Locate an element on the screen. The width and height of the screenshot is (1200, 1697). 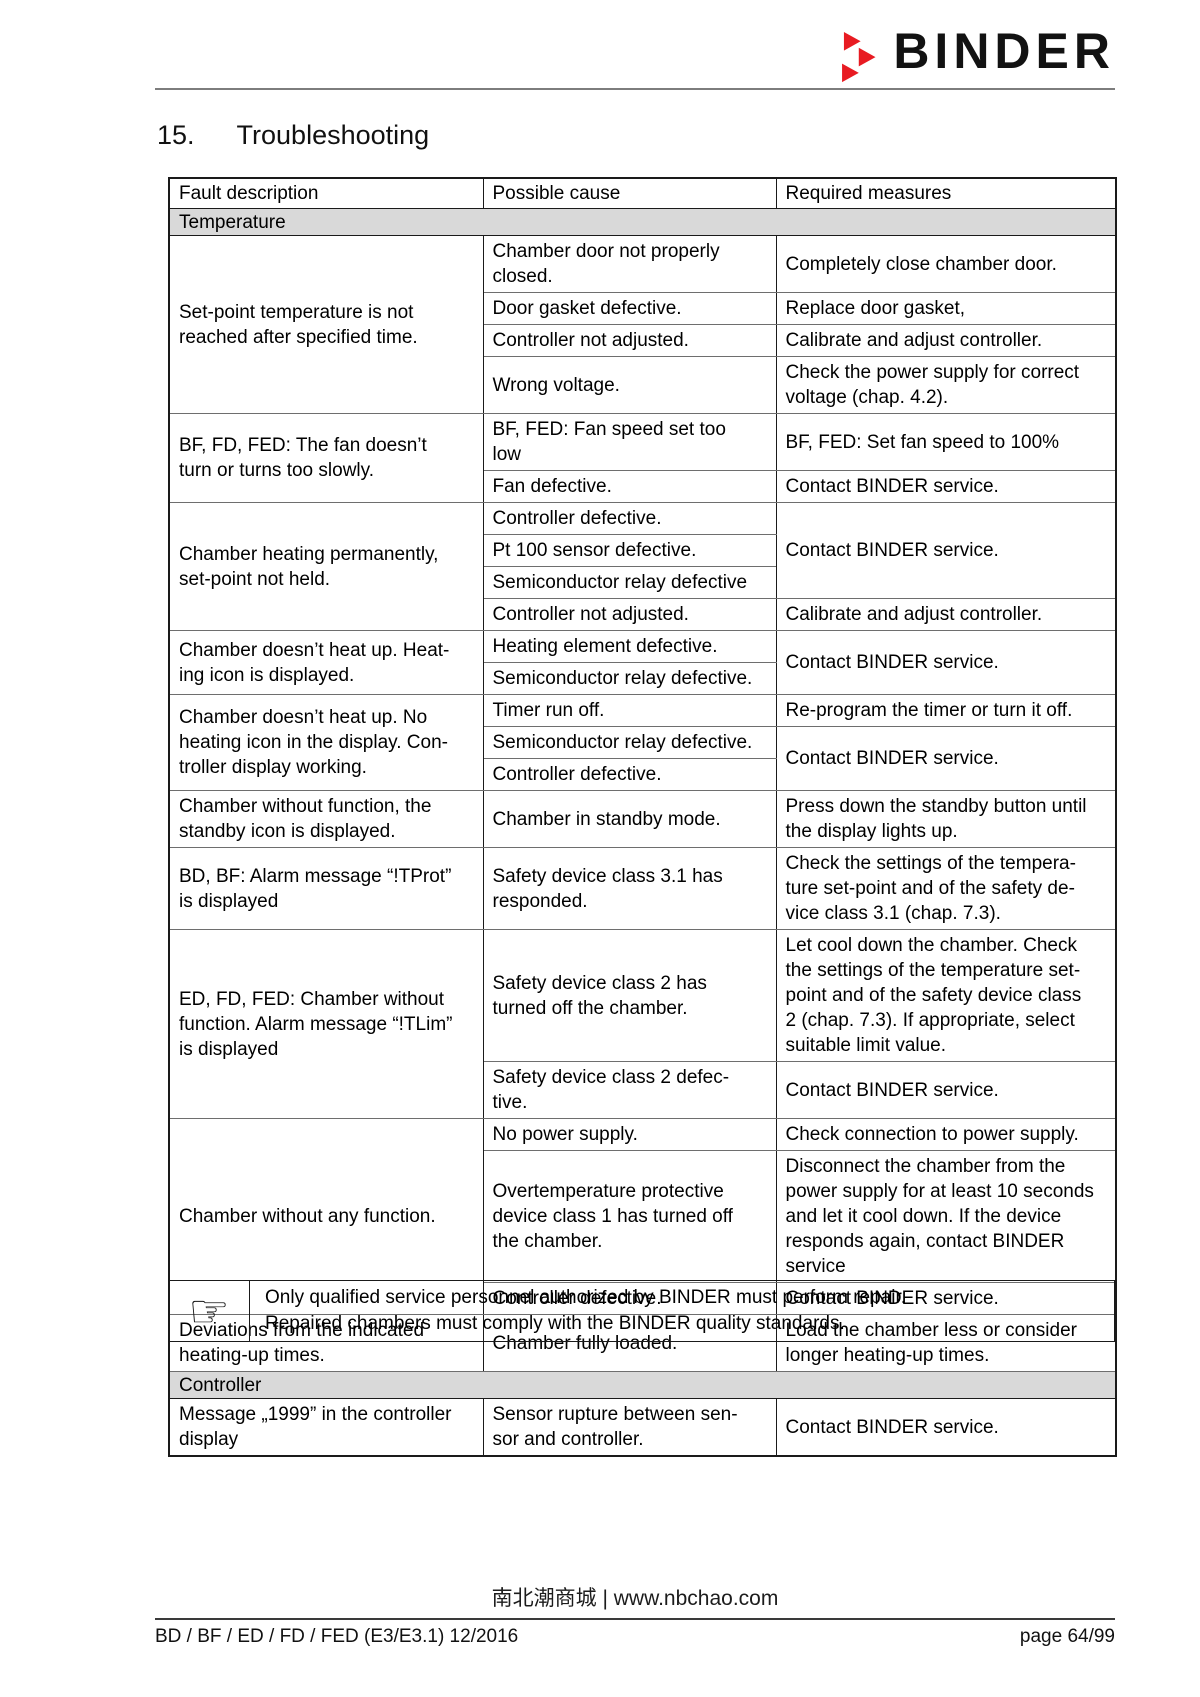
column-header-measures: Required measures is located at coordinates (946, 193).